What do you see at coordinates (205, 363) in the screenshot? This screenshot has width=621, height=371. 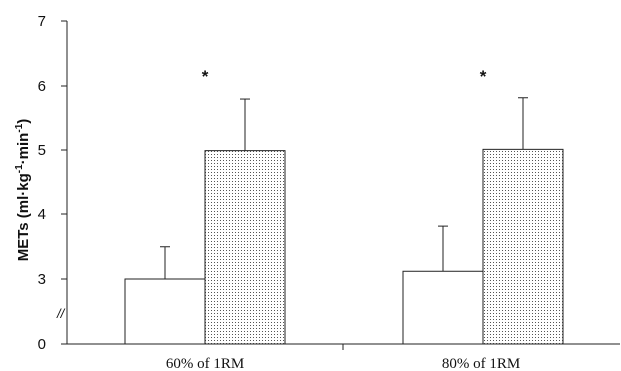 I see `x-category-label-0: 60% of 1RM` at bounding box center [205, 363].